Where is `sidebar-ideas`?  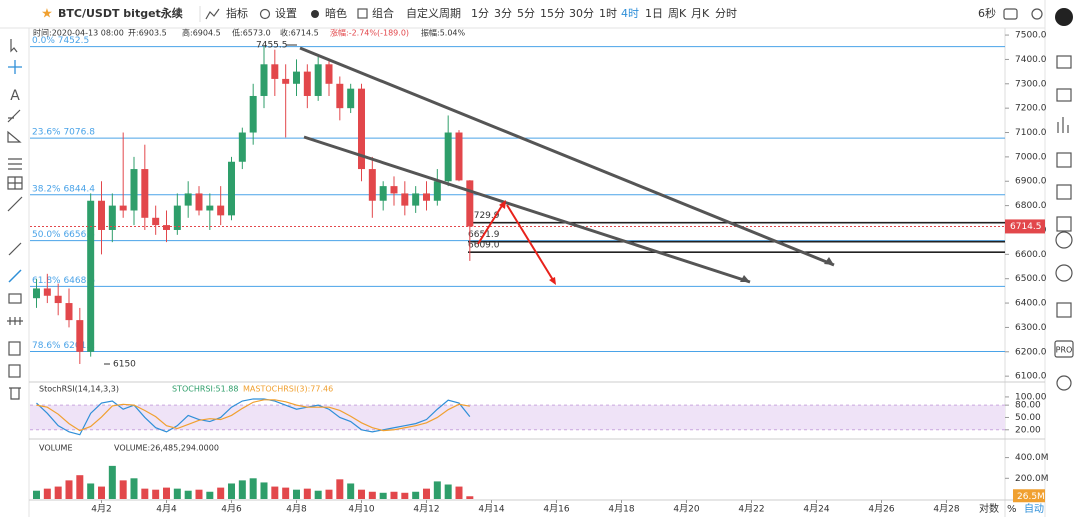
sidebar-ideas is located at coordinates (1064, 273).